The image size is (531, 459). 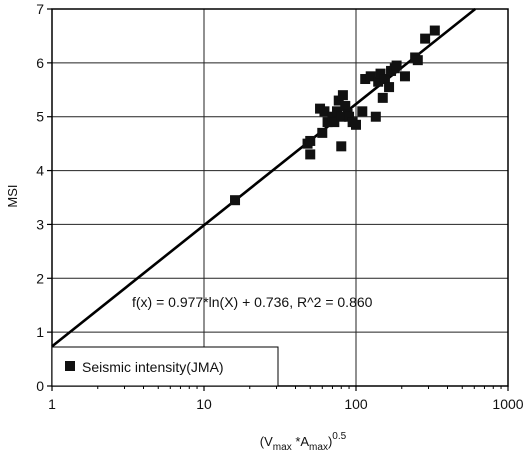 I want to click on legend-box, so click(x=165, y=366).